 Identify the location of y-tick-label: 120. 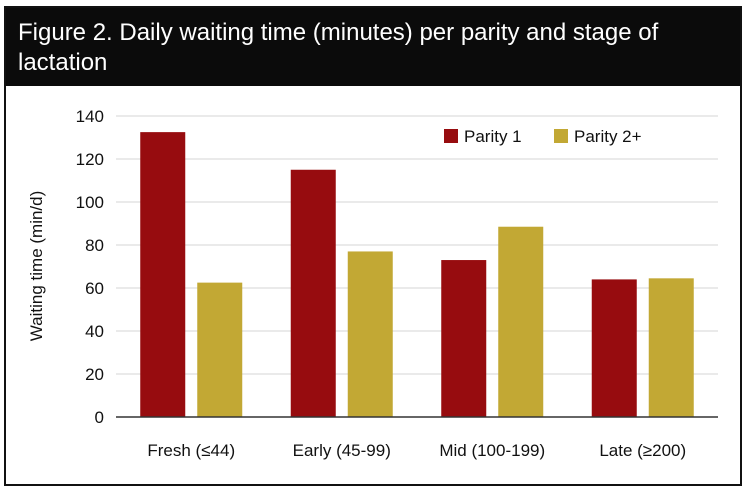
(90, 159).